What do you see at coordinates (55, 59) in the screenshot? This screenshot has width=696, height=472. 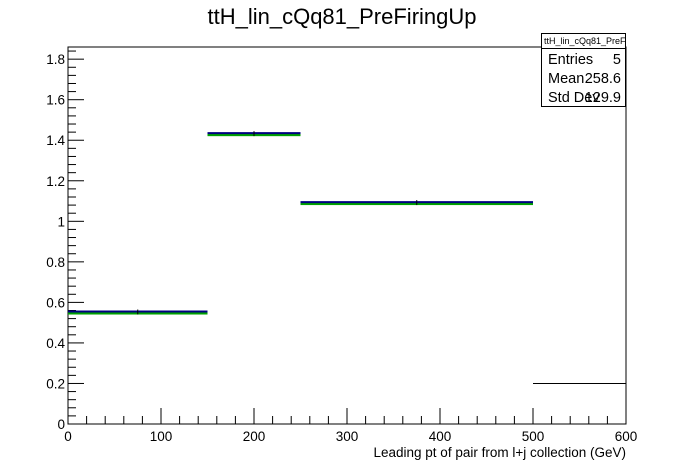 I see `y-tick-label: 1.8` at bounding box center [55, 59].